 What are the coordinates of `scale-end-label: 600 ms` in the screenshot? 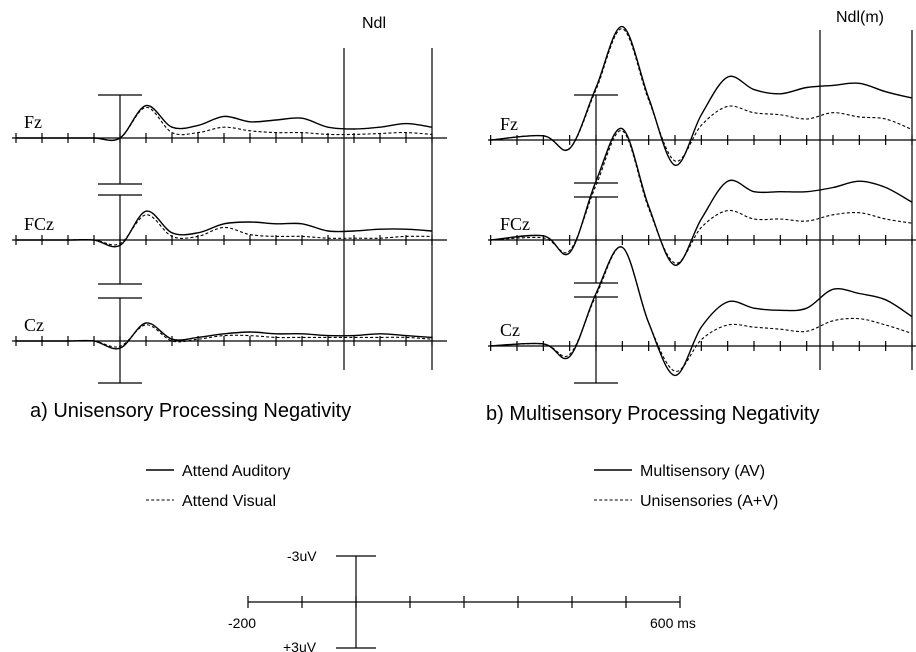 It's located at (673, 623).